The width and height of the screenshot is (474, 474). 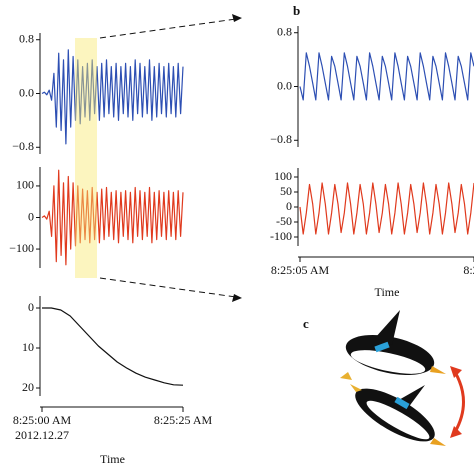 I want to click on penguin-bottom, so click(x=398, y=415).